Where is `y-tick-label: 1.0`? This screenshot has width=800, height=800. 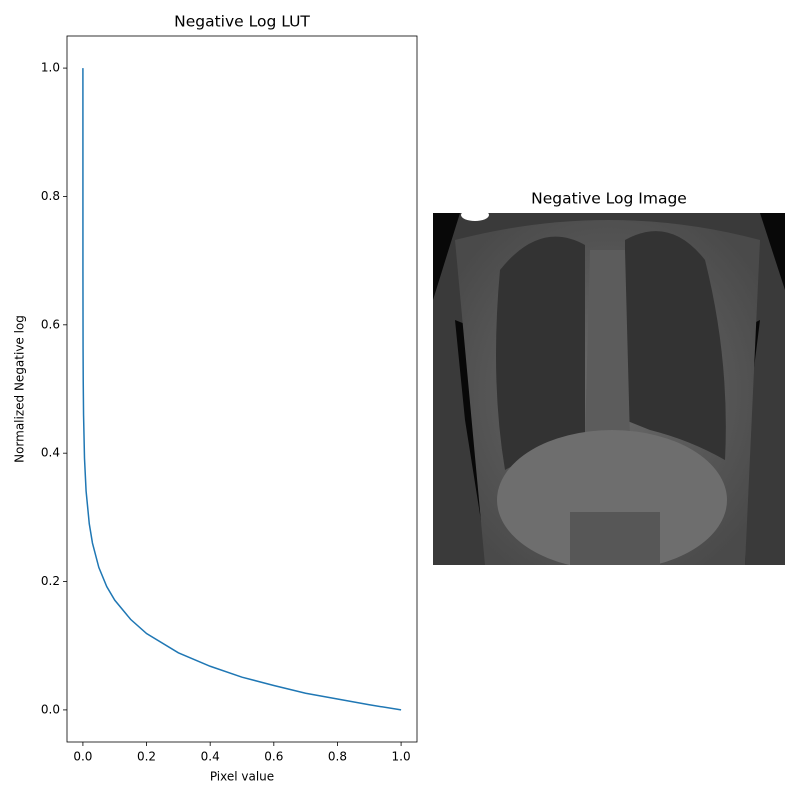 y-tick-label: 1.0 is located at coordinates (50, 68).